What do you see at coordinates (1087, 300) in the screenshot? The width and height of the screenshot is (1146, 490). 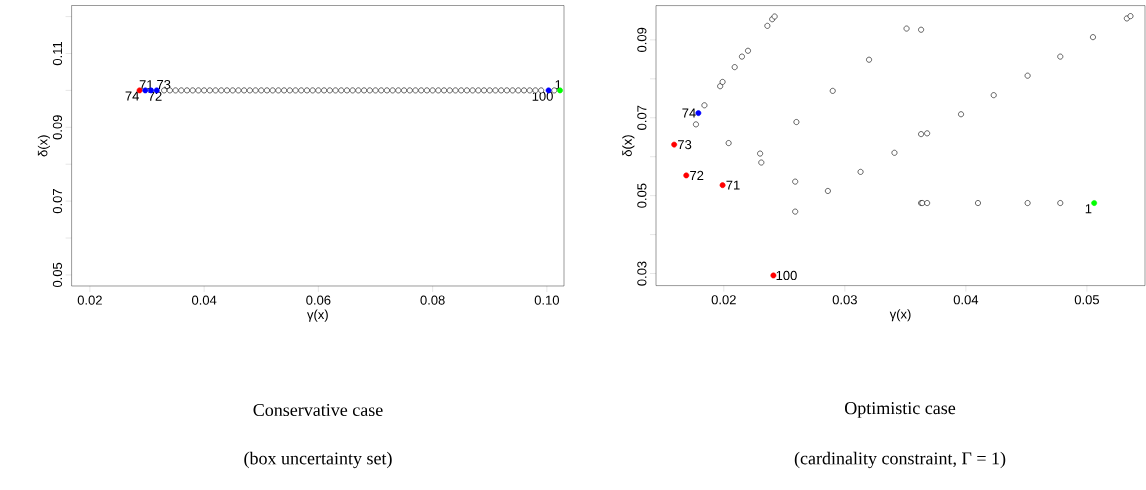 I see `x-tick-label: 0.05` at bounding box center [1087, 300].